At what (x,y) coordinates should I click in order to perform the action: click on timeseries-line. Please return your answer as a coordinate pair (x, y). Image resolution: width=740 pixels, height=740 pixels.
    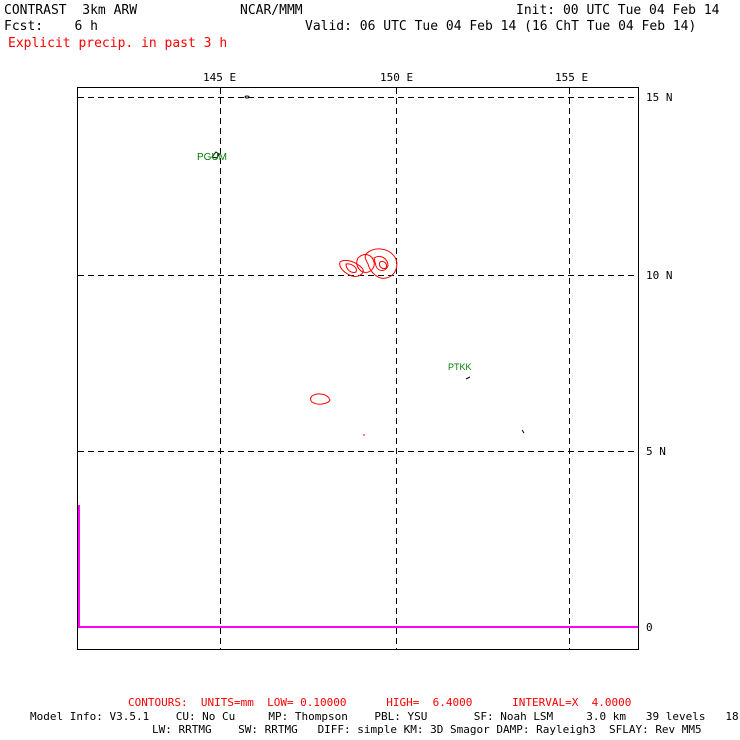
    Looking at the image, I should click on (358, 566).